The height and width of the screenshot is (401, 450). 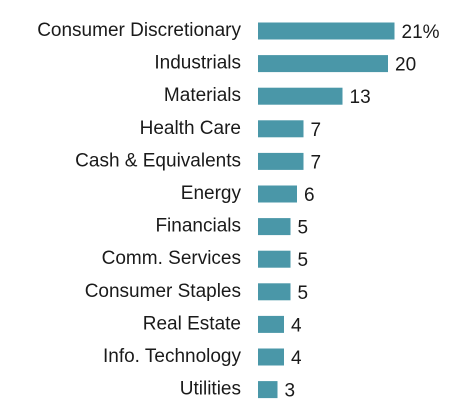 What do you see at coordinates (309, 195) in the screenshot?
I see `value-label: 6` at bounding box center [309, 195].